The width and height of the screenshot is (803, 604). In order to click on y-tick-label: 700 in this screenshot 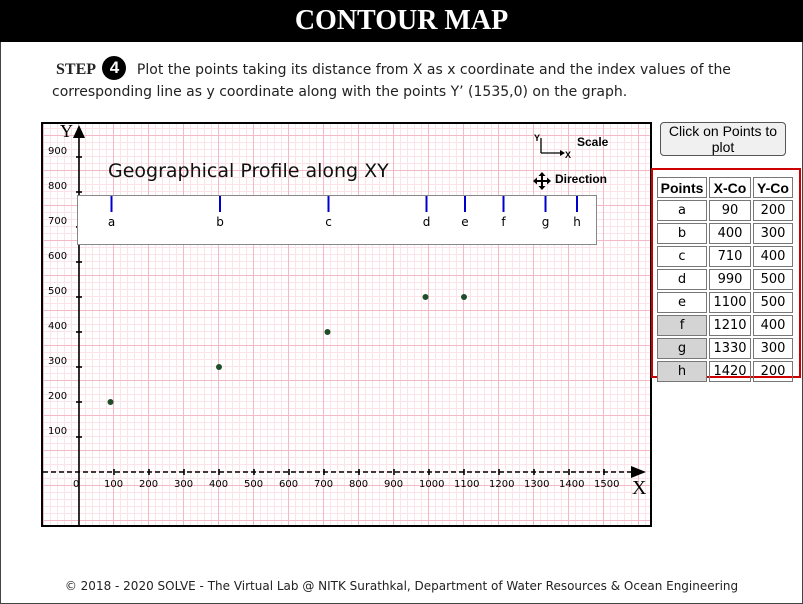, I will do `click(57, 221)`.